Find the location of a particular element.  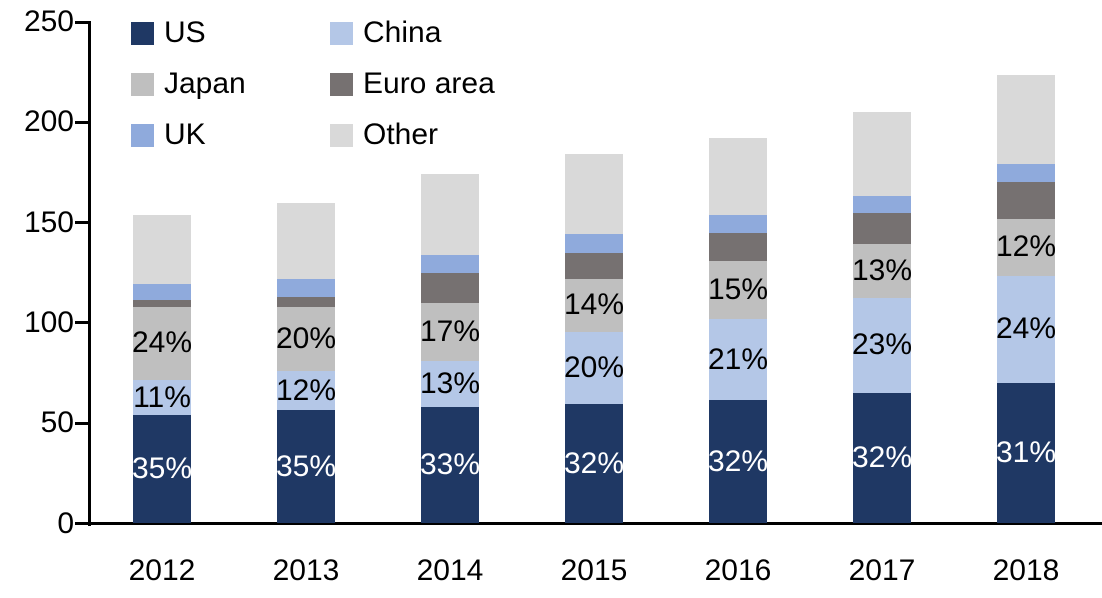

data-label-us-2018: 31% is located at coordinates (1026, 453).